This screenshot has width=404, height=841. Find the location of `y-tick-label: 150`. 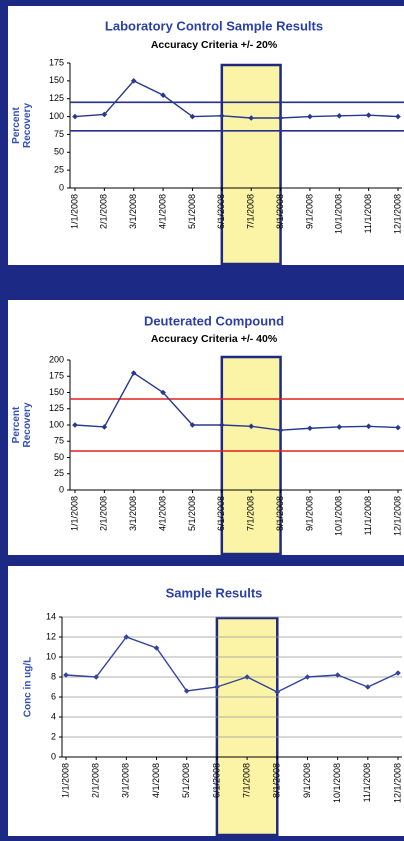

y-tick-label: 150 is located at coordinates (56, 80).